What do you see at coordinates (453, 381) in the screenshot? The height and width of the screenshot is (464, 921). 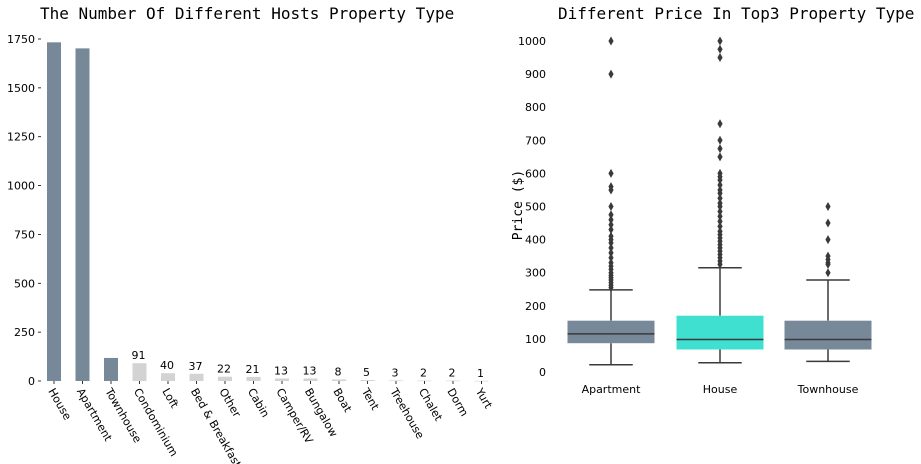 I see `bar-dorm` at bounding box center [453, 381].